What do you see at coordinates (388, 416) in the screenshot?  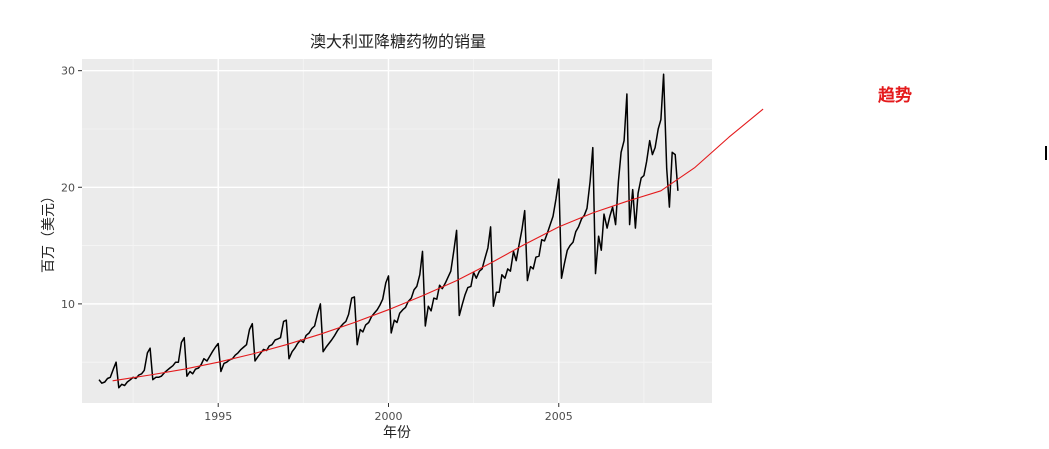 I see `x-tick-label: 2000` at bounding box center [388, 416].